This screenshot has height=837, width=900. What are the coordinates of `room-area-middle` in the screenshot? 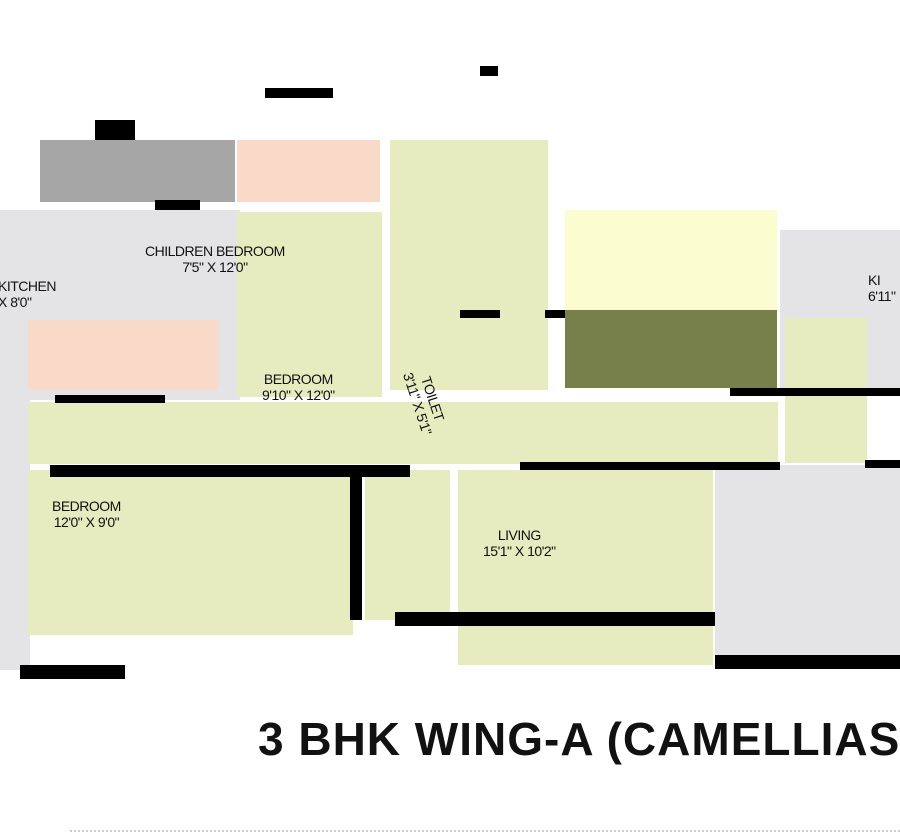 It's located at (407, 545).